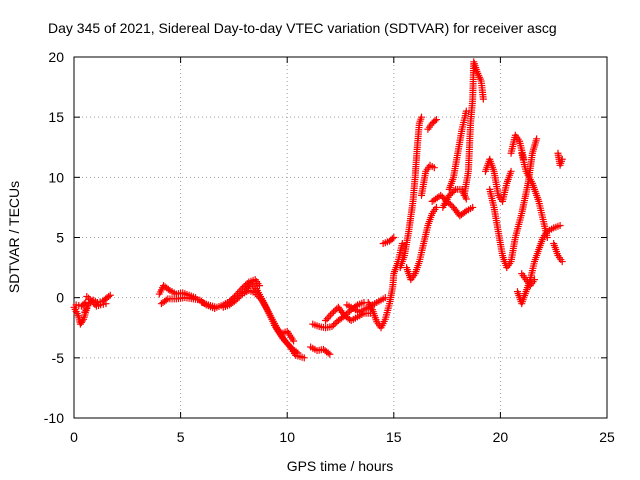  I want to click on y-tick-label: -10, so click(54, 418).